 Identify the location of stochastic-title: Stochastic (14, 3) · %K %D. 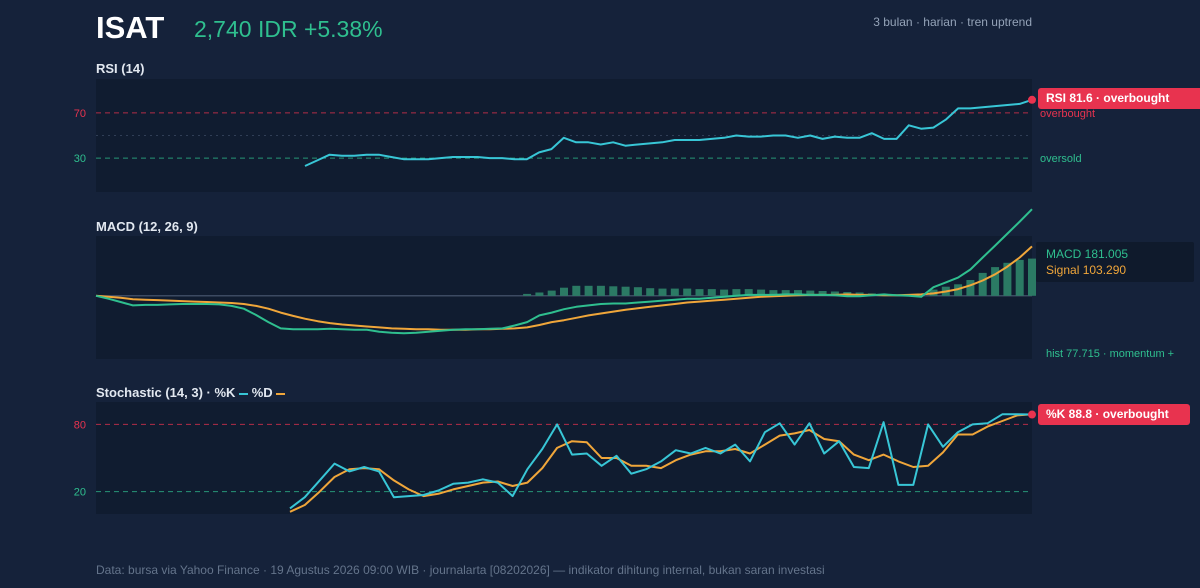
(191, 392).